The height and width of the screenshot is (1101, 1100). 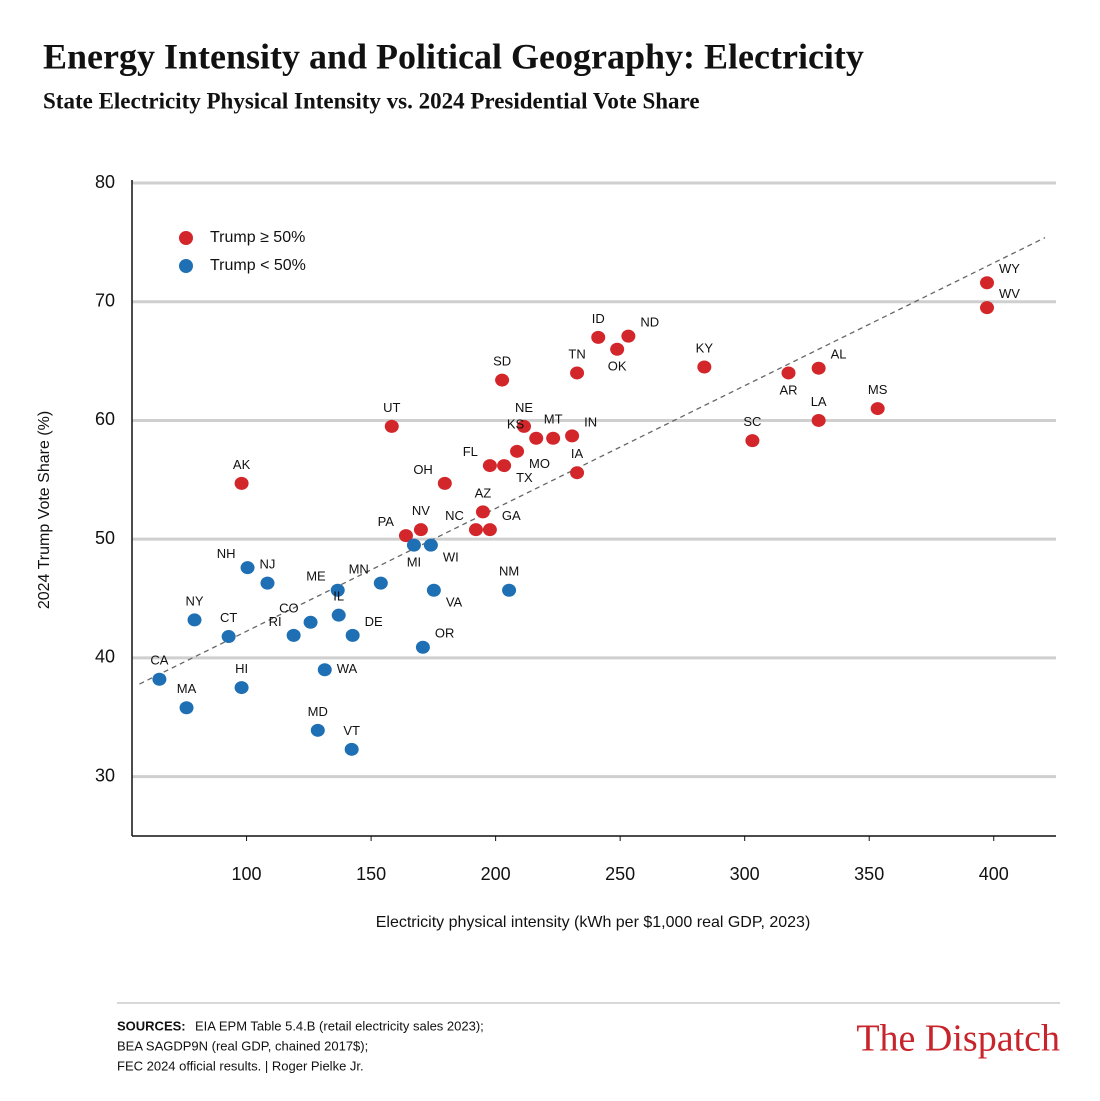 I want to click on point-label: GA, so click(x=511, y=515).